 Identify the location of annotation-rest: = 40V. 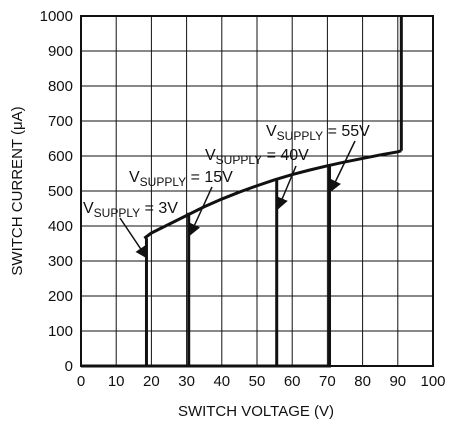
(285, 155).